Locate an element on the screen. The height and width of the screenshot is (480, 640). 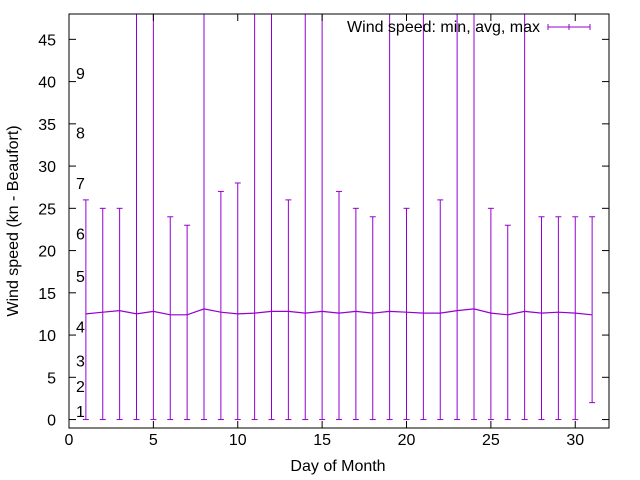
x-tick-label: 10 is located at coordinates (238, 440).